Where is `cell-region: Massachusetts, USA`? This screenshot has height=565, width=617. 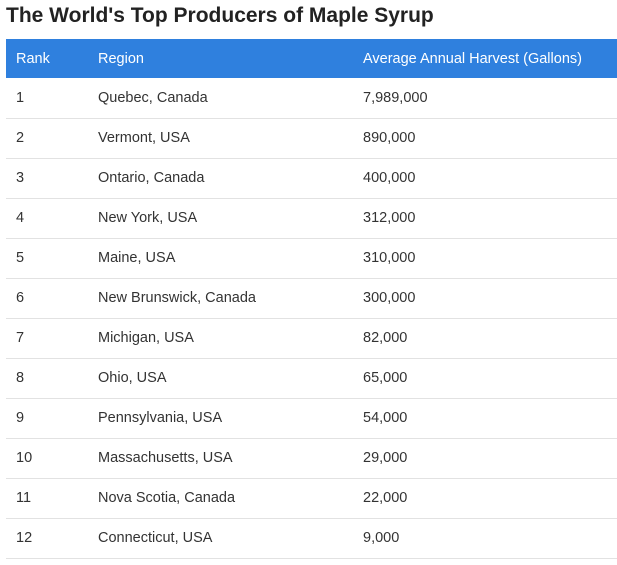 cell-region: Massachusetts, USA is located at coordinates (220, 458).